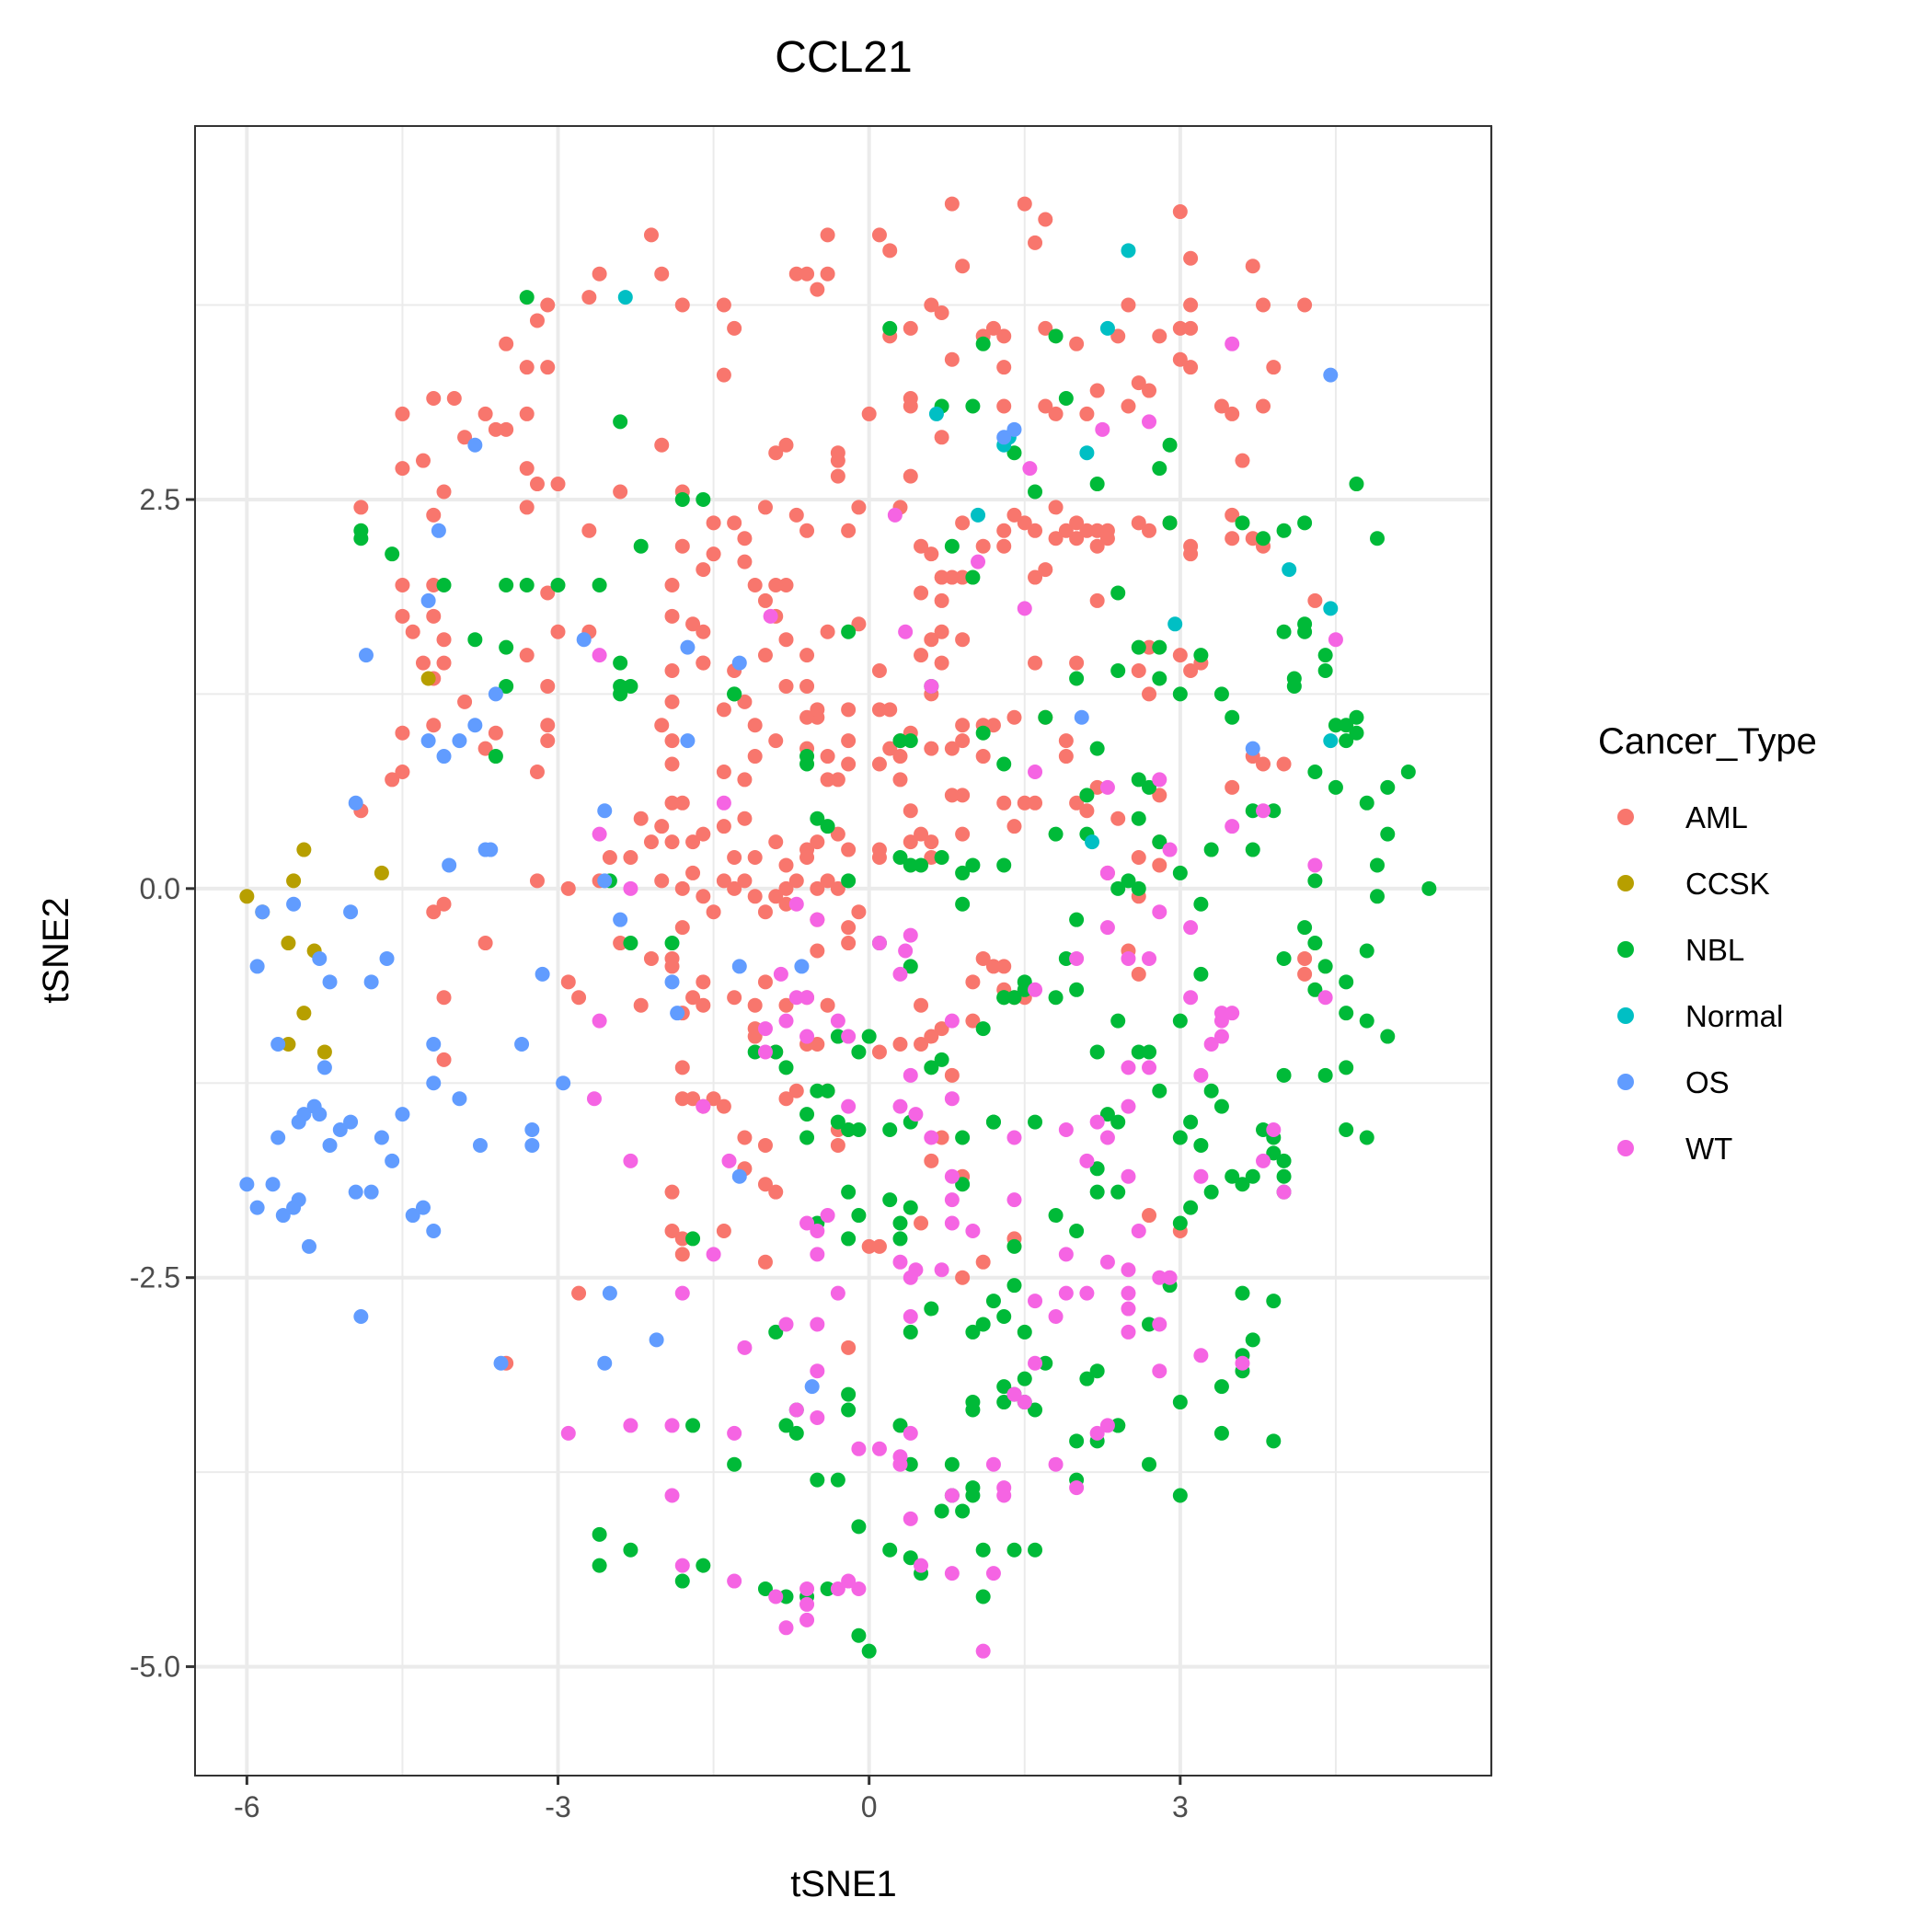 Image resolution: width=1932 pixels, height=1932 pixels. What do you see at coordinates (1693, 884) in the screenshot?
I see `legend-item-ccsk: CCSK` at bounding box center [1693, 884].